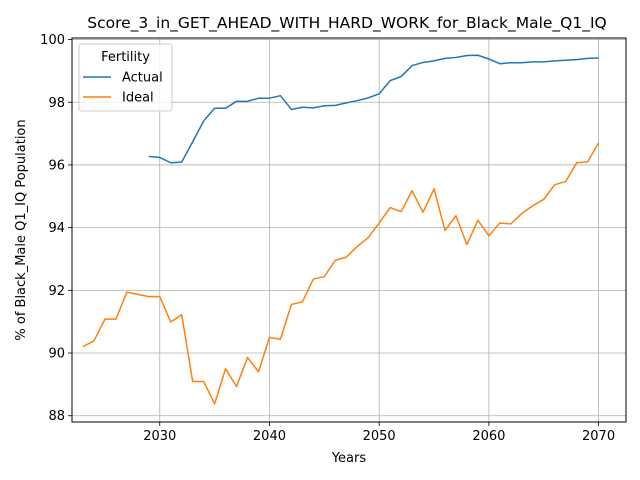 The width and height of the screenshot is (640, 480). I want to click on x-tick-label: 2040, so click(269, 436).